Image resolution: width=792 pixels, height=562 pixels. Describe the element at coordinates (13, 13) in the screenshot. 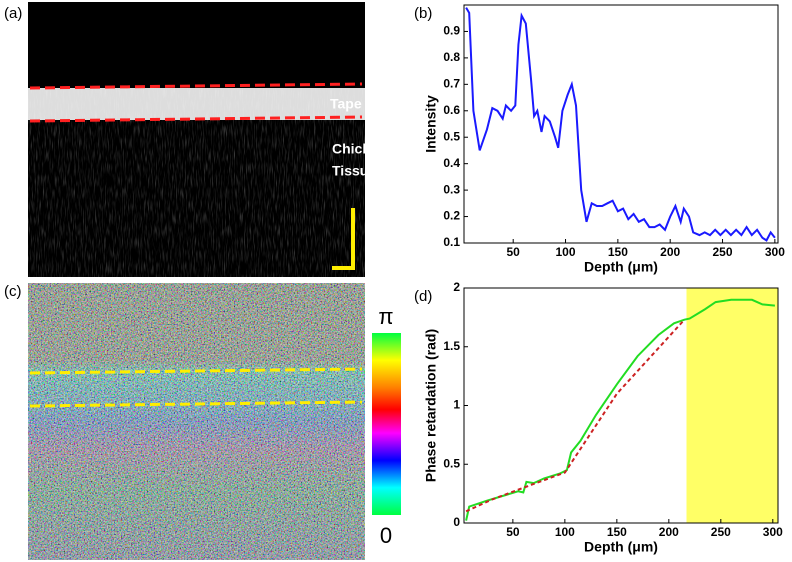

I see `panel-label: (a)` at that location.